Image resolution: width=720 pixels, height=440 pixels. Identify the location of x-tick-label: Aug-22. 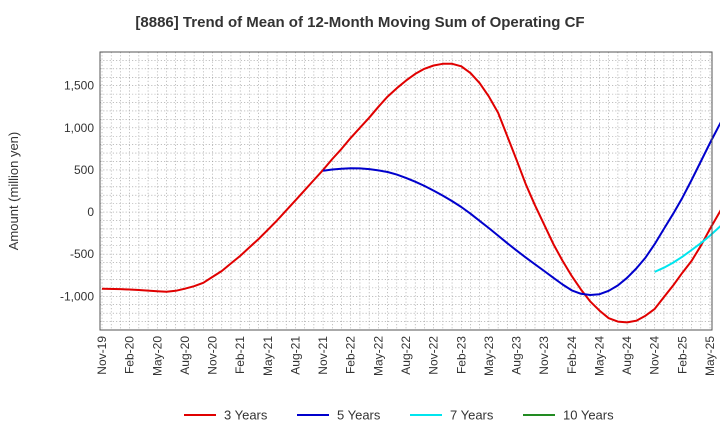
(406, 355).